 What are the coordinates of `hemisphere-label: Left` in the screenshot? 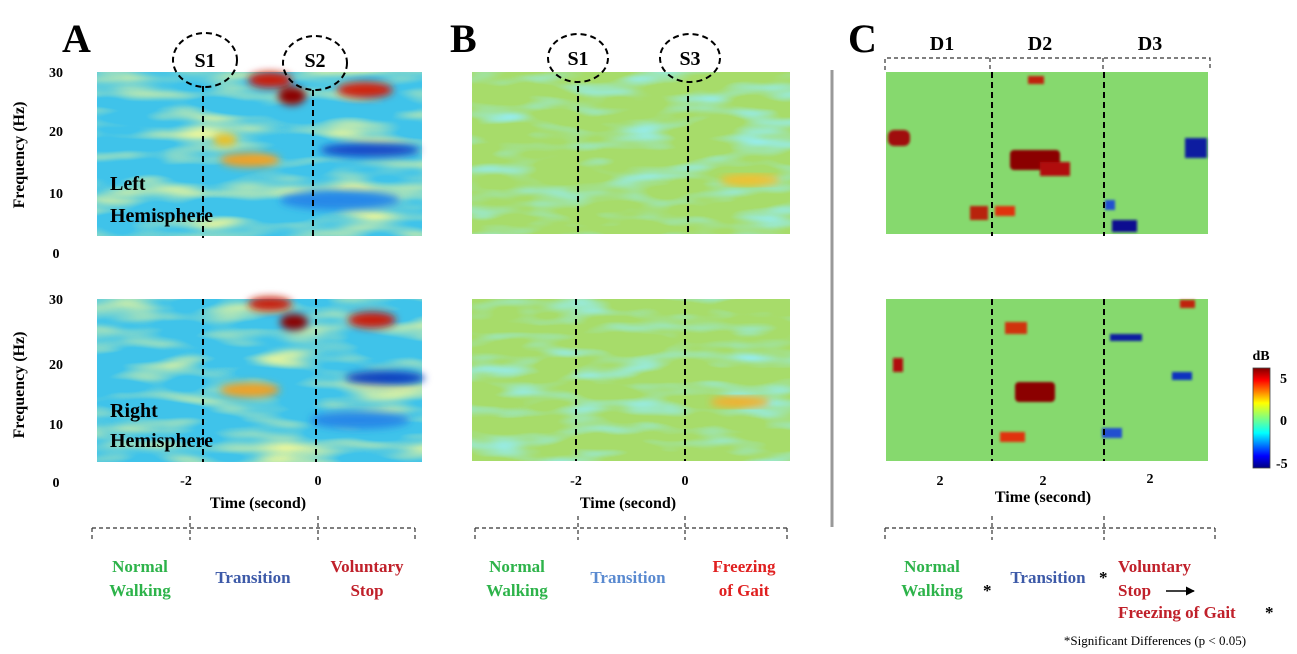 It's located at (128, 184).